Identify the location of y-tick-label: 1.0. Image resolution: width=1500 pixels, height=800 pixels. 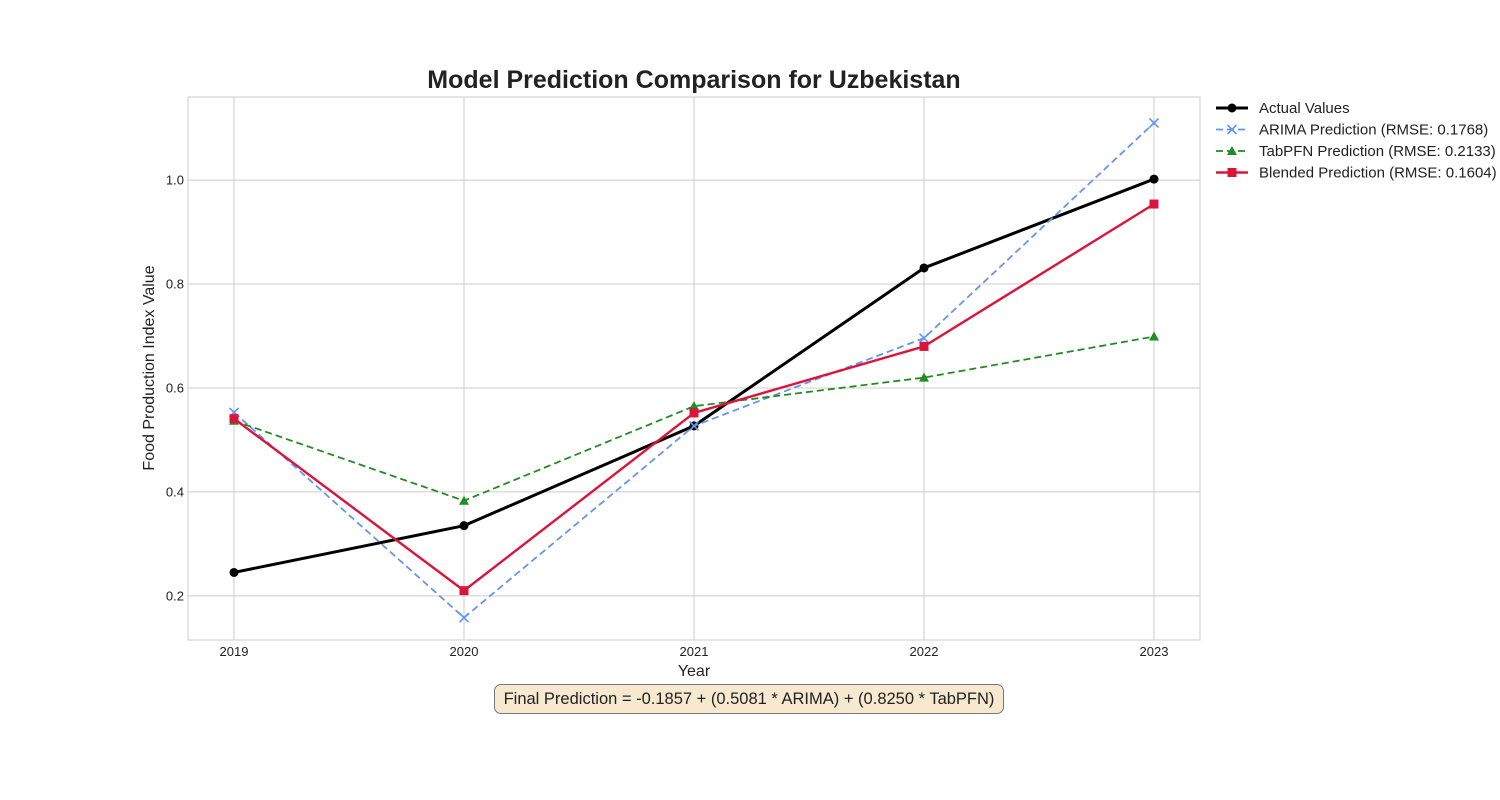
(175, 180).